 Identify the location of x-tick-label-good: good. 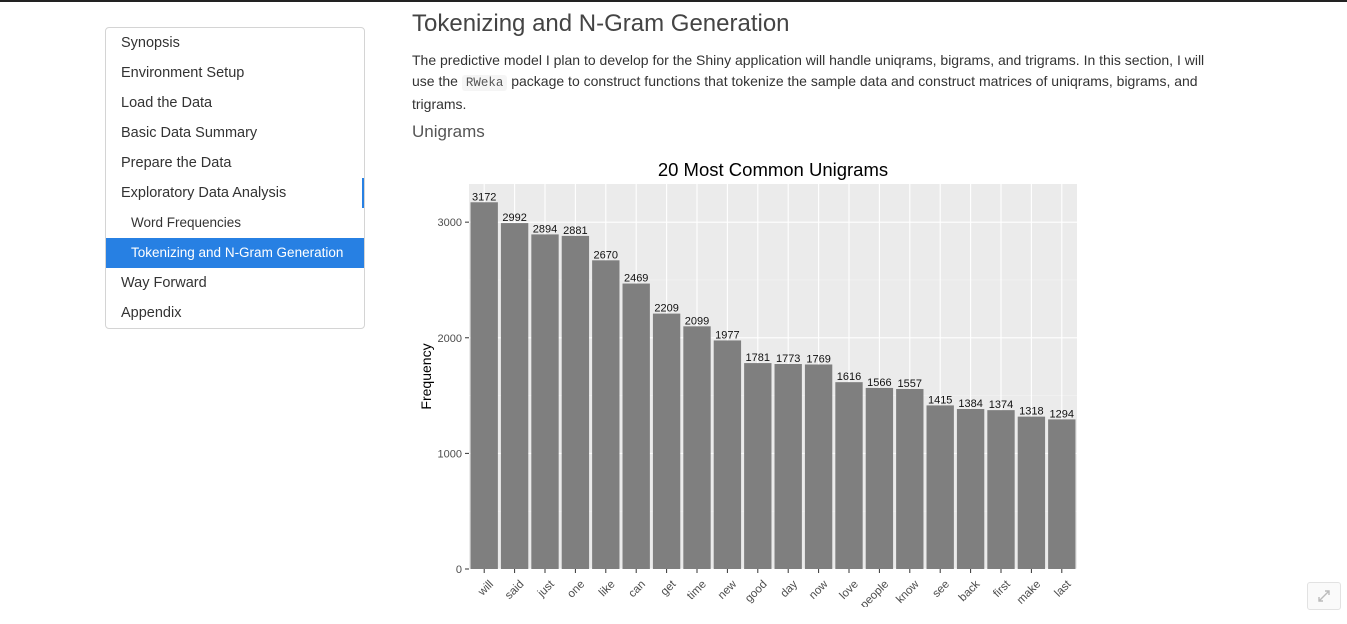
(756, 591).